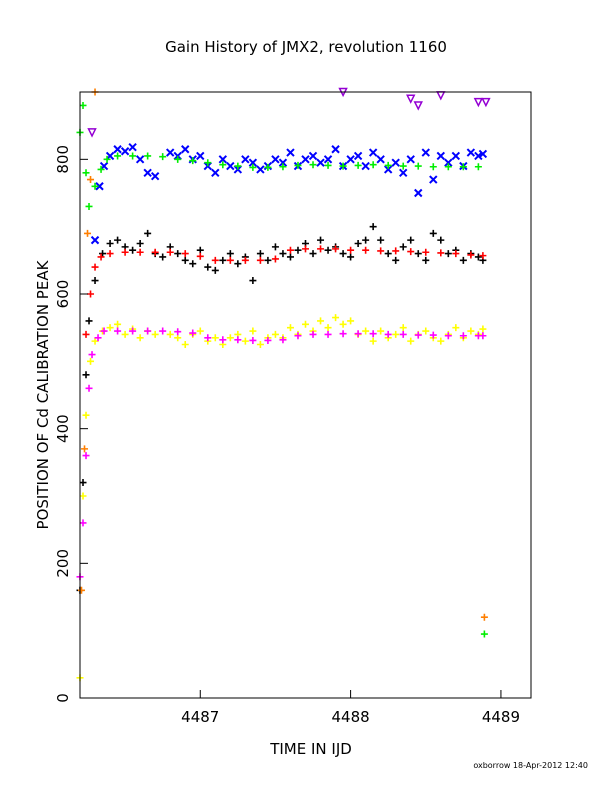 Image resolution: width=612 pixels, height=792 pixels. I want to click on x-axis-ticks: 4487 4488 4489, so click(350, 708).